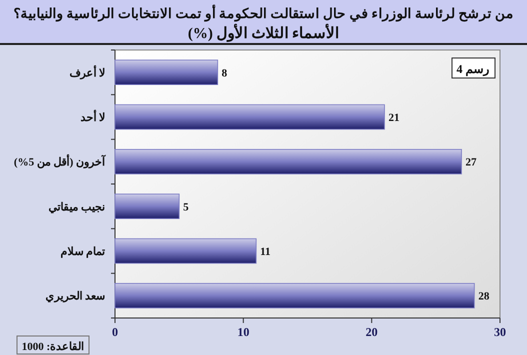  What do you see at coordinates (82, 252) in the screenshot?
I see `y-tick-label: تمام سلام` at bounding box center [82, 252].